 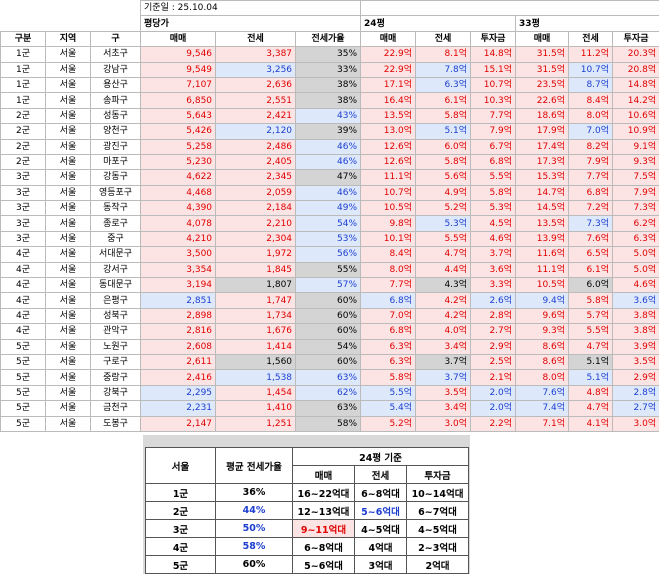 What do you see at coordinates (256, 346) in the screenshot?
I see `value-cell: 1,414` at bounding box center [256, 346].